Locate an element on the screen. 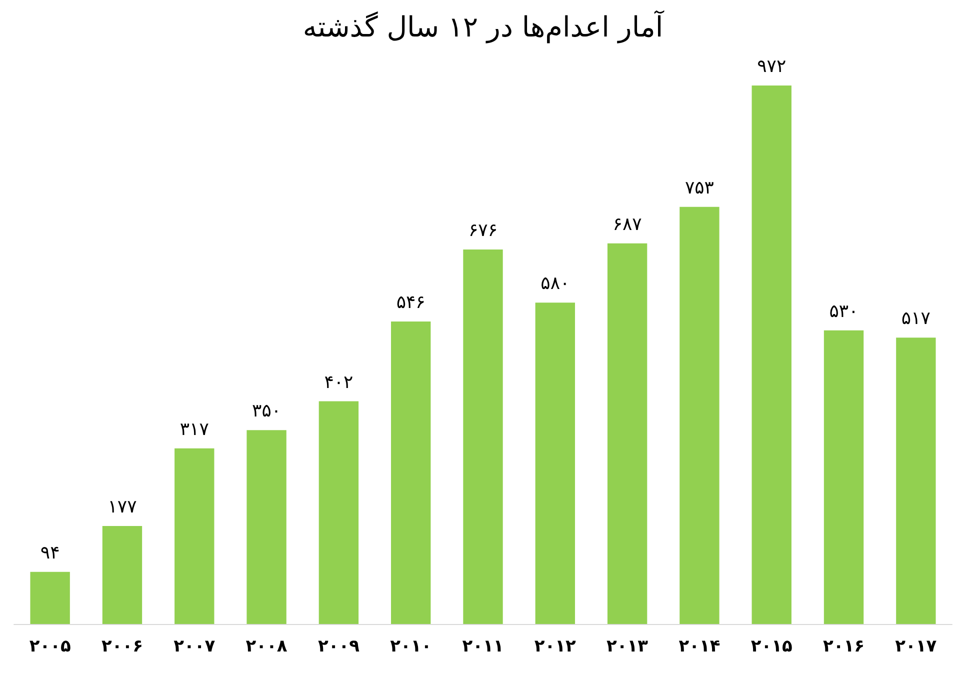 The height and width of the screenshot is (679, 966). x-tick-label: ۲۰۱۷ is located at coordinates (916, 646).